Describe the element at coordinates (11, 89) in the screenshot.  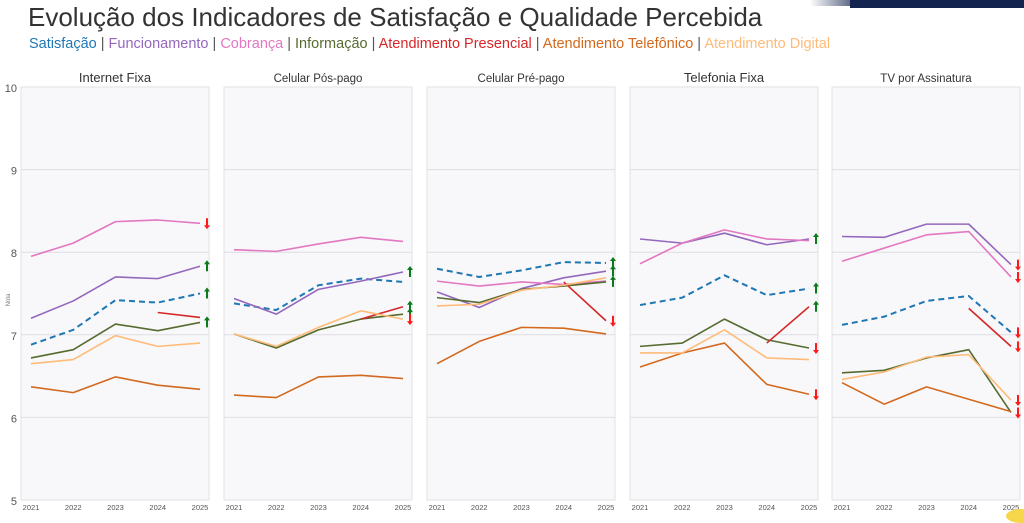
I see `y-tick-label: 10` at that location.